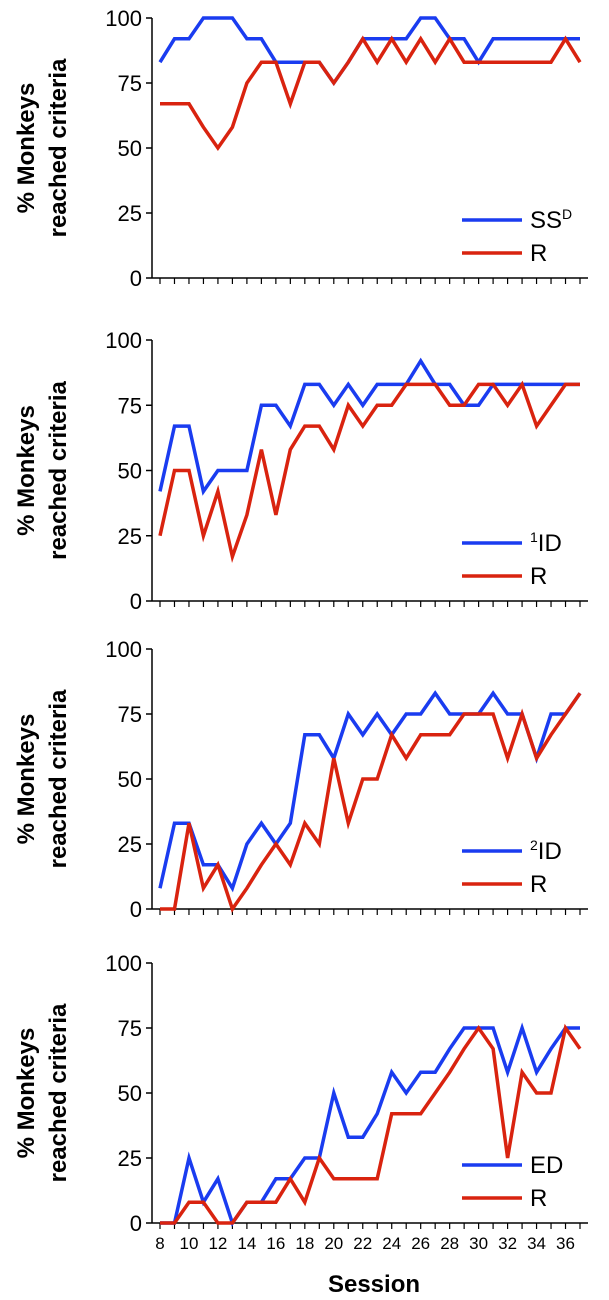  Describe the element at coordinates (478, 1243) in the screenshot. I see `x-tick-label: 30` at that location.